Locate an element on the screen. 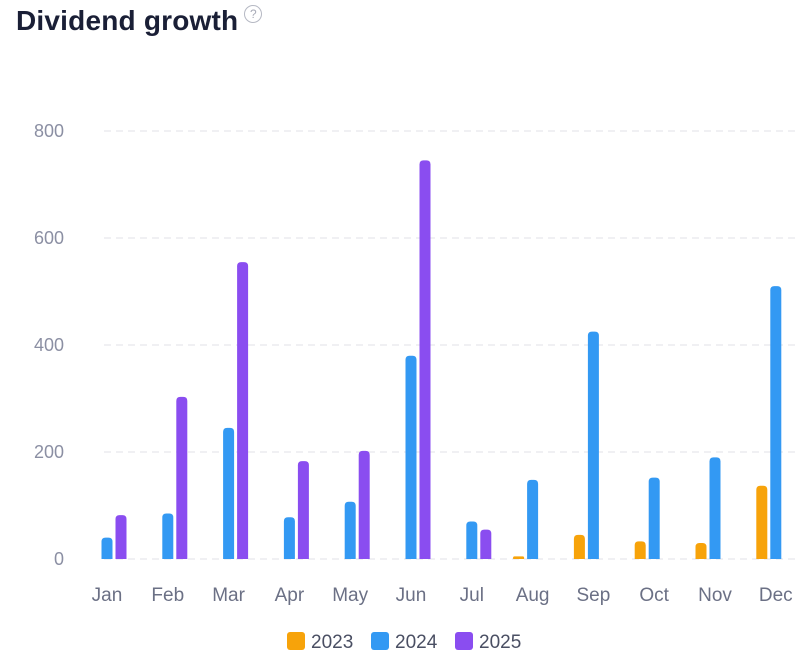 The width and height of the screenshot is (812, 665). bar-aug-2023 is located at coordinates (519, 557).